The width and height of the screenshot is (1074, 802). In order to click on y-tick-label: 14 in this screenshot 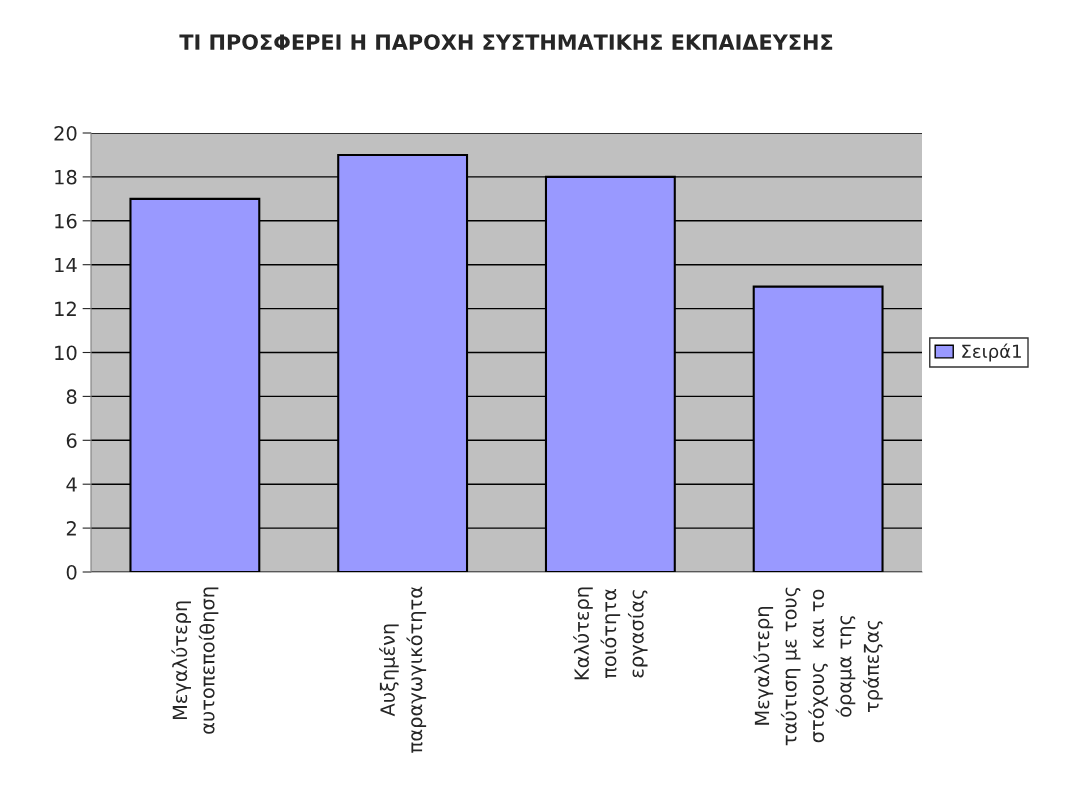, I will do `click(66, 265)`.